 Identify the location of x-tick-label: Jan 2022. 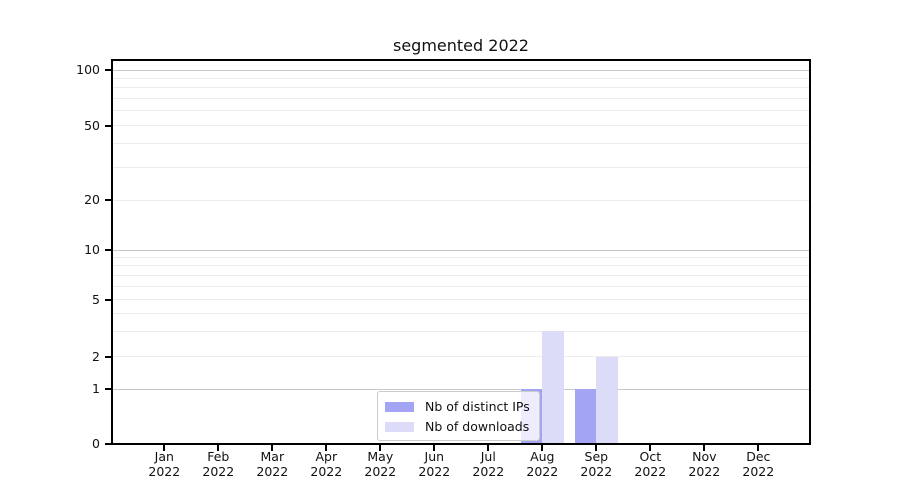
(164, 464).